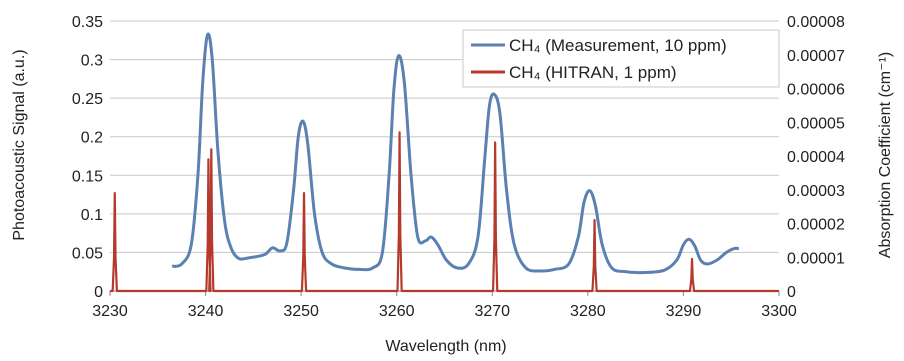  Describe the element at coordinates (397, 311) in the screenshot. I see `x-tick-label: 3260` at that location.